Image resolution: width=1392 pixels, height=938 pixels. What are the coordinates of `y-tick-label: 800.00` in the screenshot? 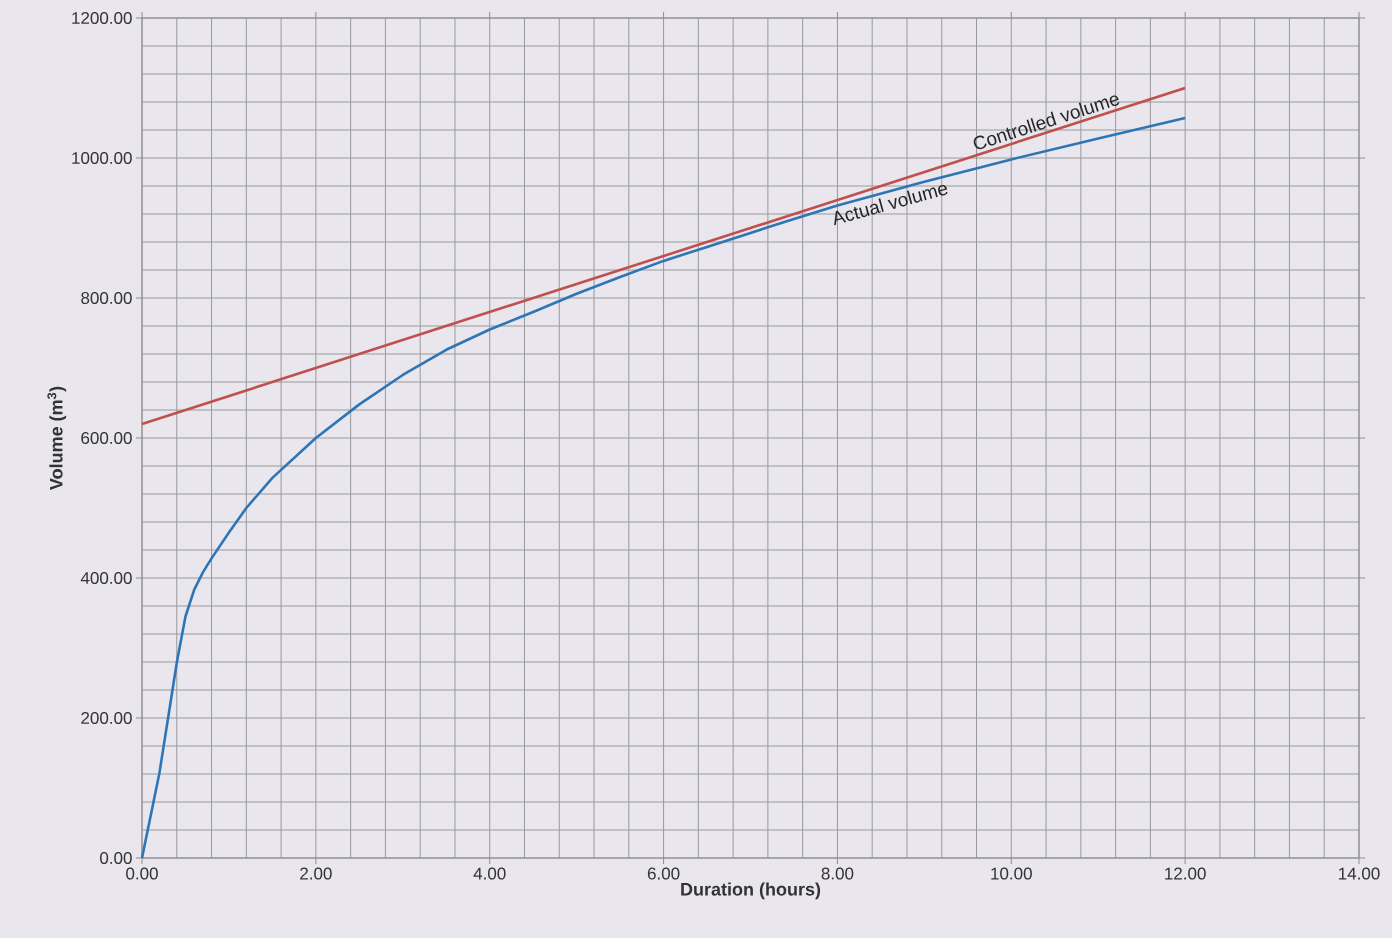 It's located at (106, 298).